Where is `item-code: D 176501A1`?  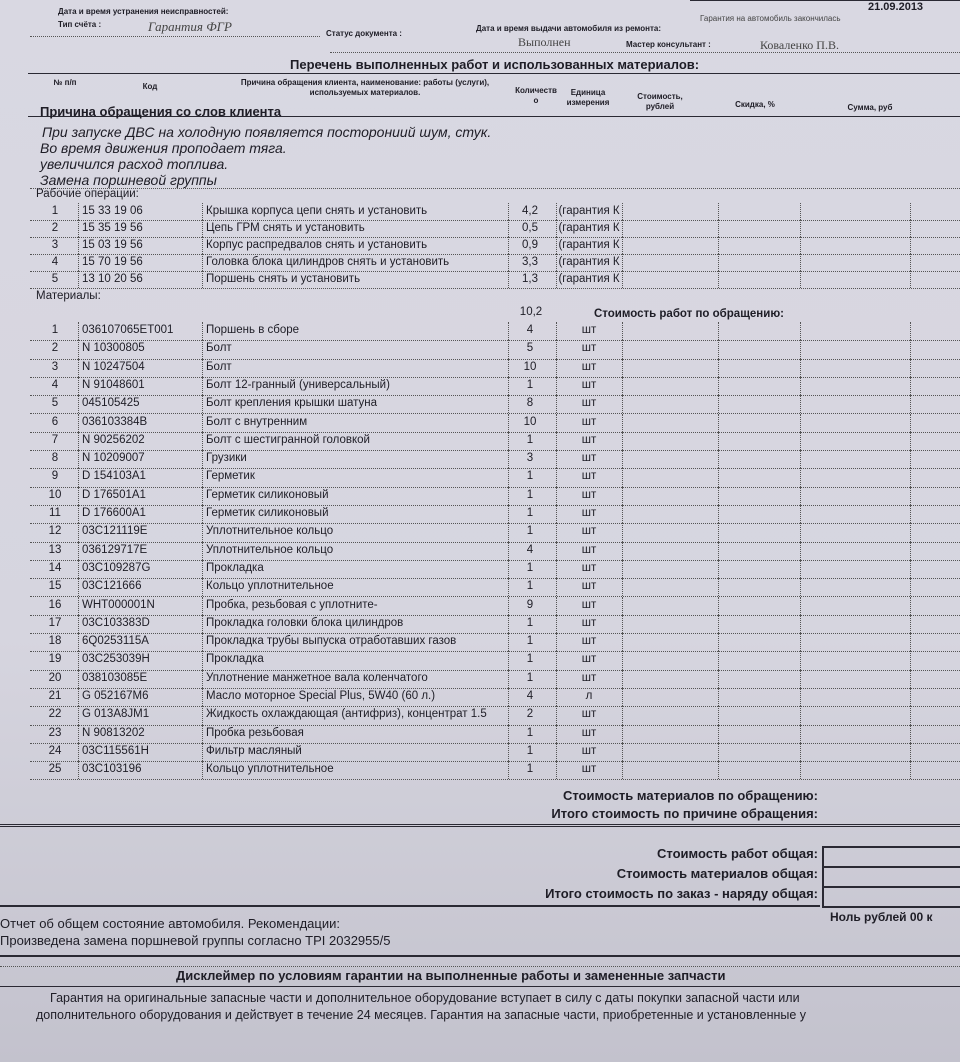 item-code: D 176501A1 is located at coordinates (114, 494).